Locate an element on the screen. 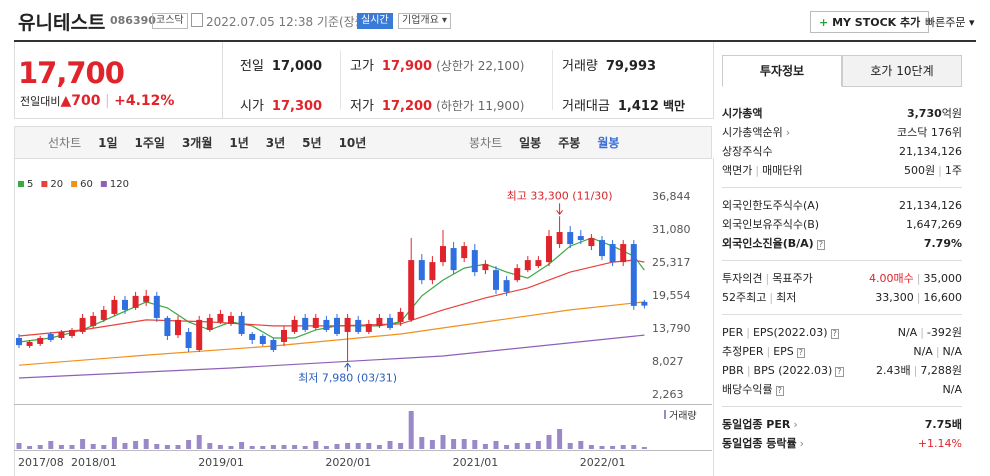 Image resolution: width=990 pixels, height=476 pixels. label-text: 최저 is located at coordinates (786, 297).